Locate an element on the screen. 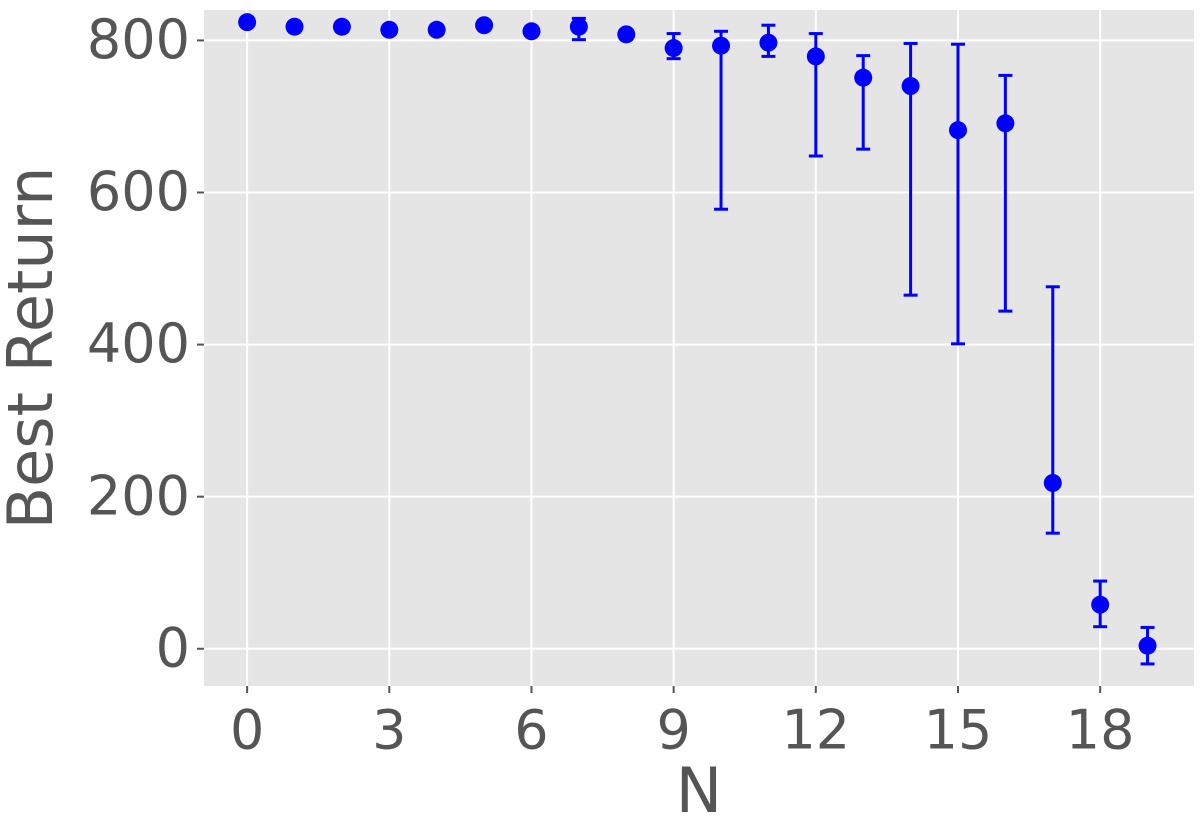  y-tick-label: 200 is located at coordinates (138, 495).